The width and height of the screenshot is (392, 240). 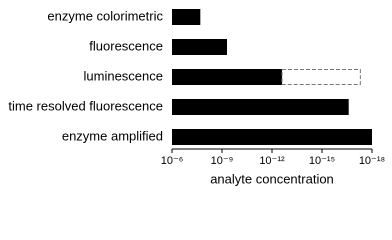 I want to click on y-tick-label: luminescence, so click(x=124, y=75).